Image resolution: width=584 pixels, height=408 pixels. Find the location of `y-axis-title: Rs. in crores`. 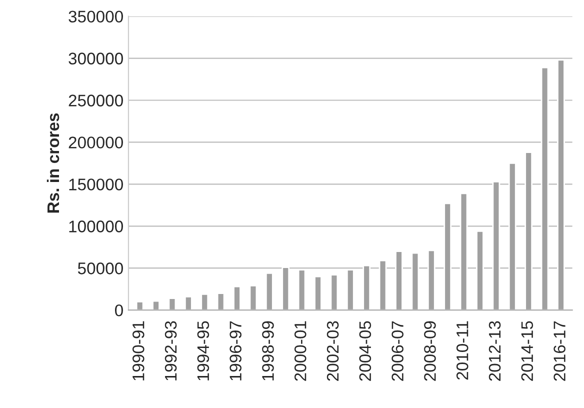

y-axis-title: Rs. in crores is located at coordinates (53, 163).